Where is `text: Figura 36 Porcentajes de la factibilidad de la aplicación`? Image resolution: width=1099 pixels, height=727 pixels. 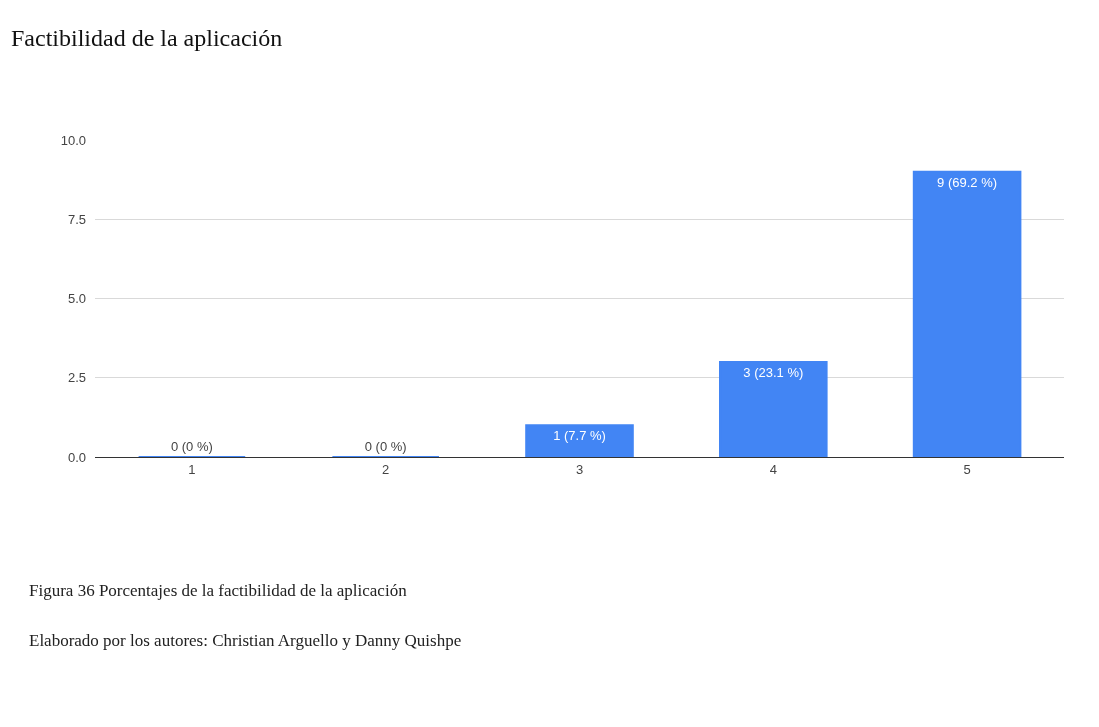 text: Figura 36 Porcentajes de la factibilidad de la aplicación is located at coordinates (218, 590).